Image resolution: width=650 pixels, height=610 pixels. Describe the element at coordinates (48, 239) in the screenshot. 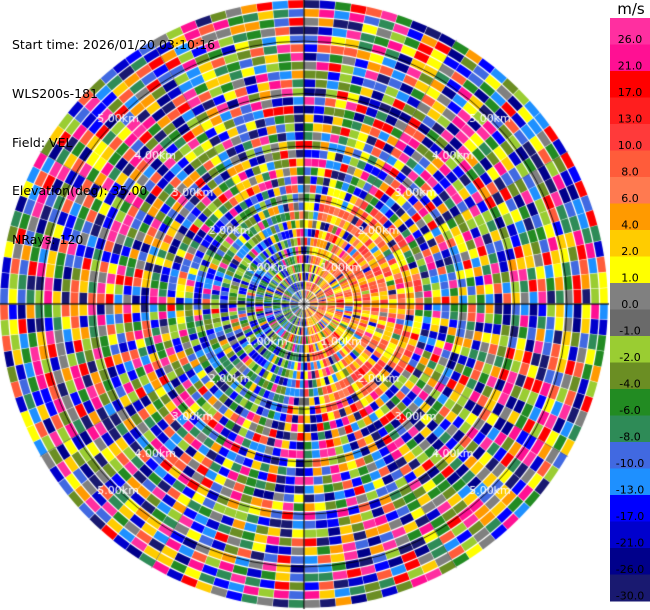

I see `nrays-label: NRays: 120` at that location.